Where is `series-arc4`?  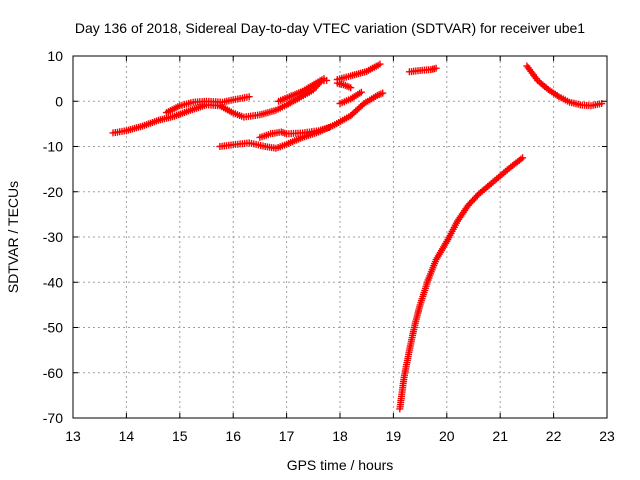
series-arc4 is located at coordinates (294, 132).